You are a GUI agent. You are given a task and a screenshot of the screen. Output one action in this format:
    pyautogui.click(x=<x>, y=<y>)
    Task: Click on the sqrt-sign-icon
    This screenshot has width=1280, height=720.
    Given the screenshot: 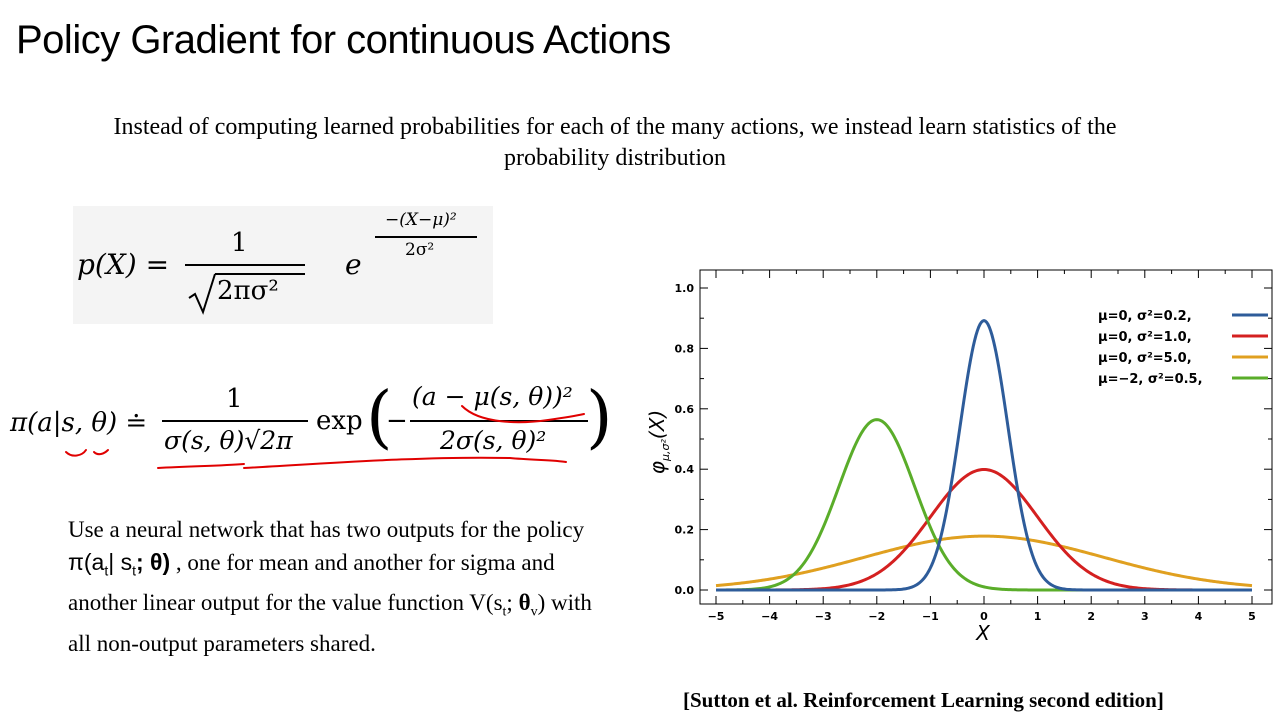 What is the action you would take?
    pyautogui.click(x=202, y=294)
    